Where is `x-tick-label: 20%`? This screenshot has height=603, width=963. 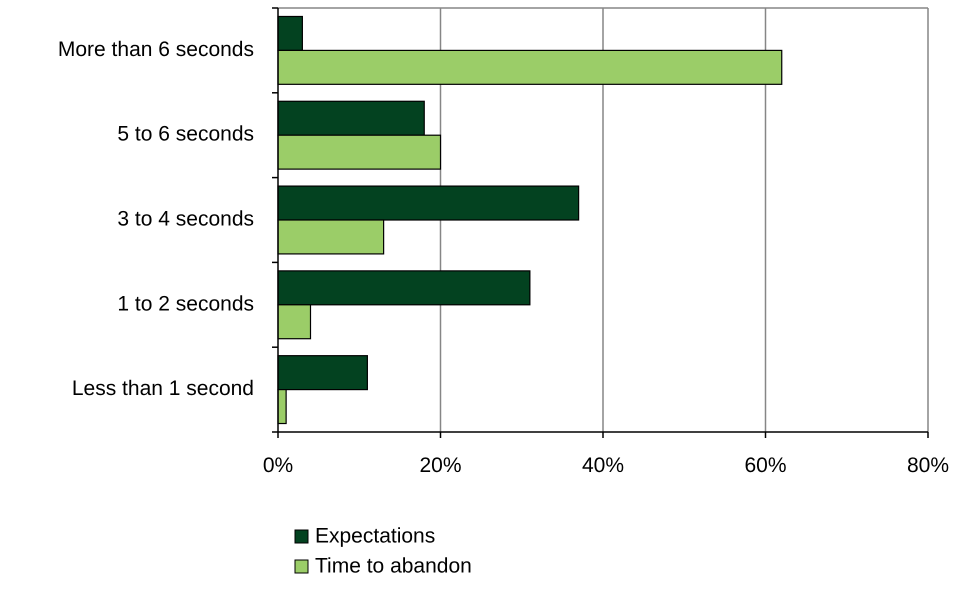
x-tick-label: 20% is located at coordinates (440, 465).